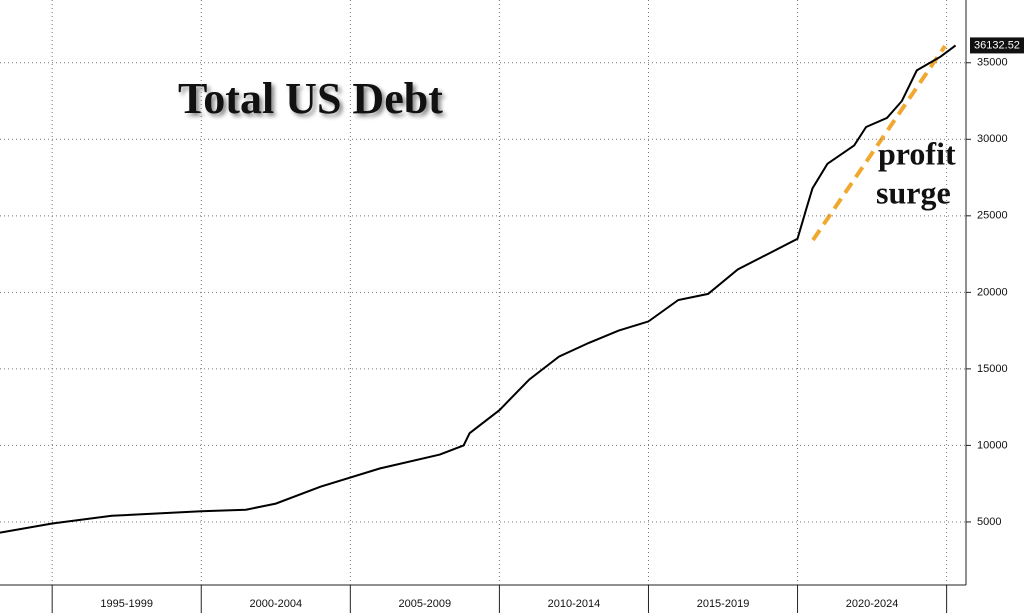 The width and height of the screenshot is (1024, 613). Describe the element at coordinates (126, 604) in the screenshot. I see `x-tick-label: 1995-1999` at that location.